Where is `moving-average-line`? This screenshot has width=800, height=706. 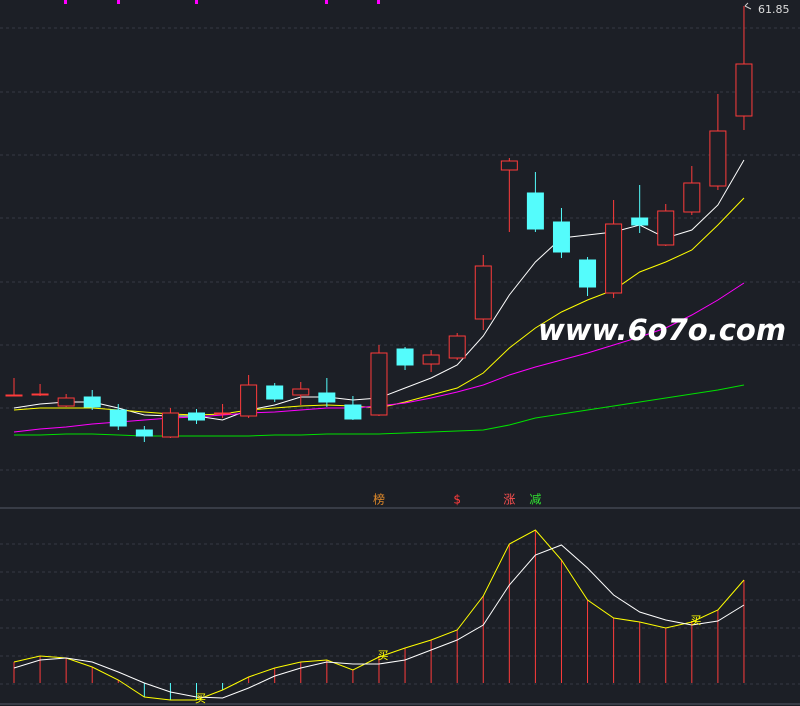
moving-average-line is located at coordinates (379, 410).